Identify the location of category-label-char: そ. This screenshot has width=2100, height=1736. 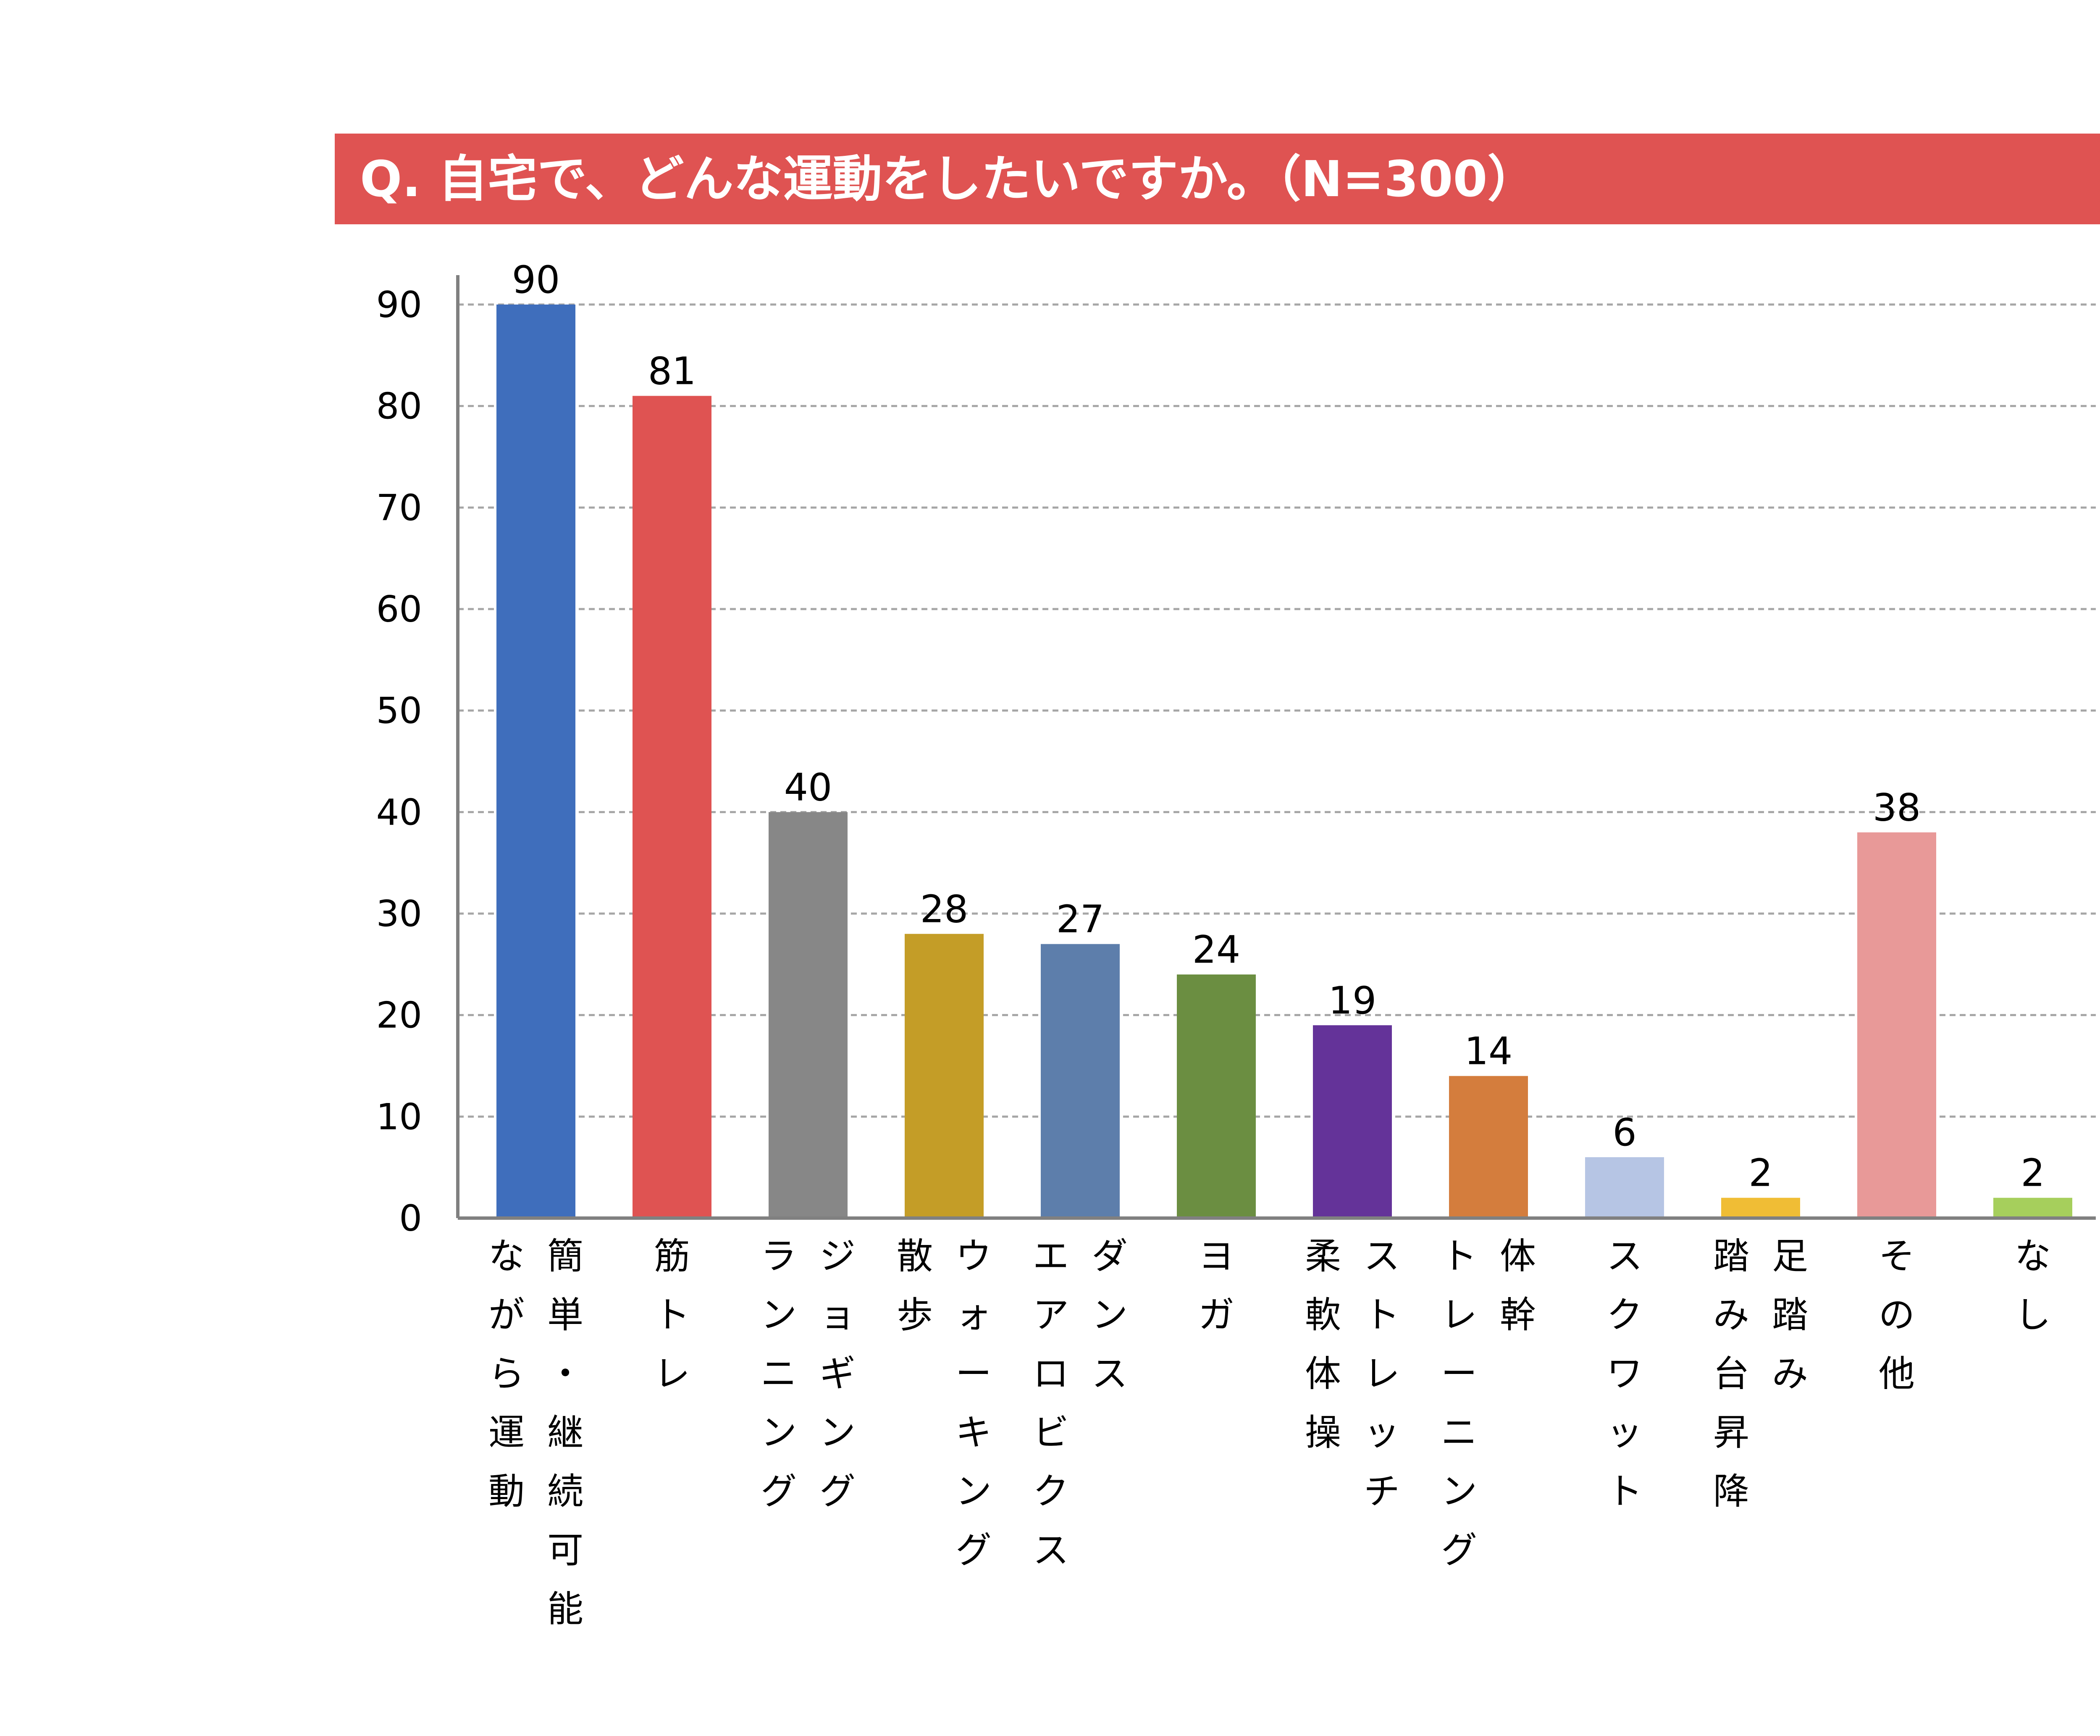
(1897, 1256).